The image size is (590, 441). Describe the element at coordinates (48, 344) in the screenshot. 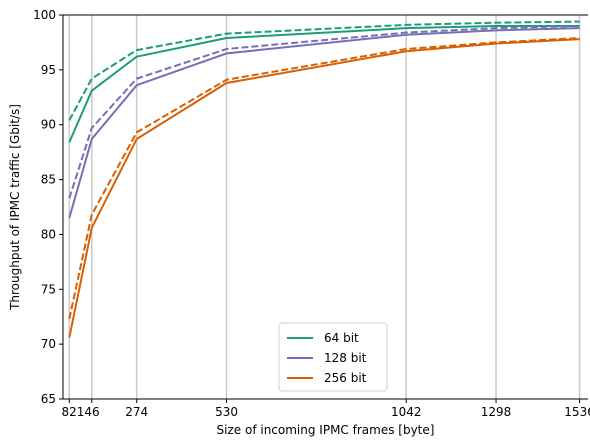

I see `y-tick-label: 70` at that location.